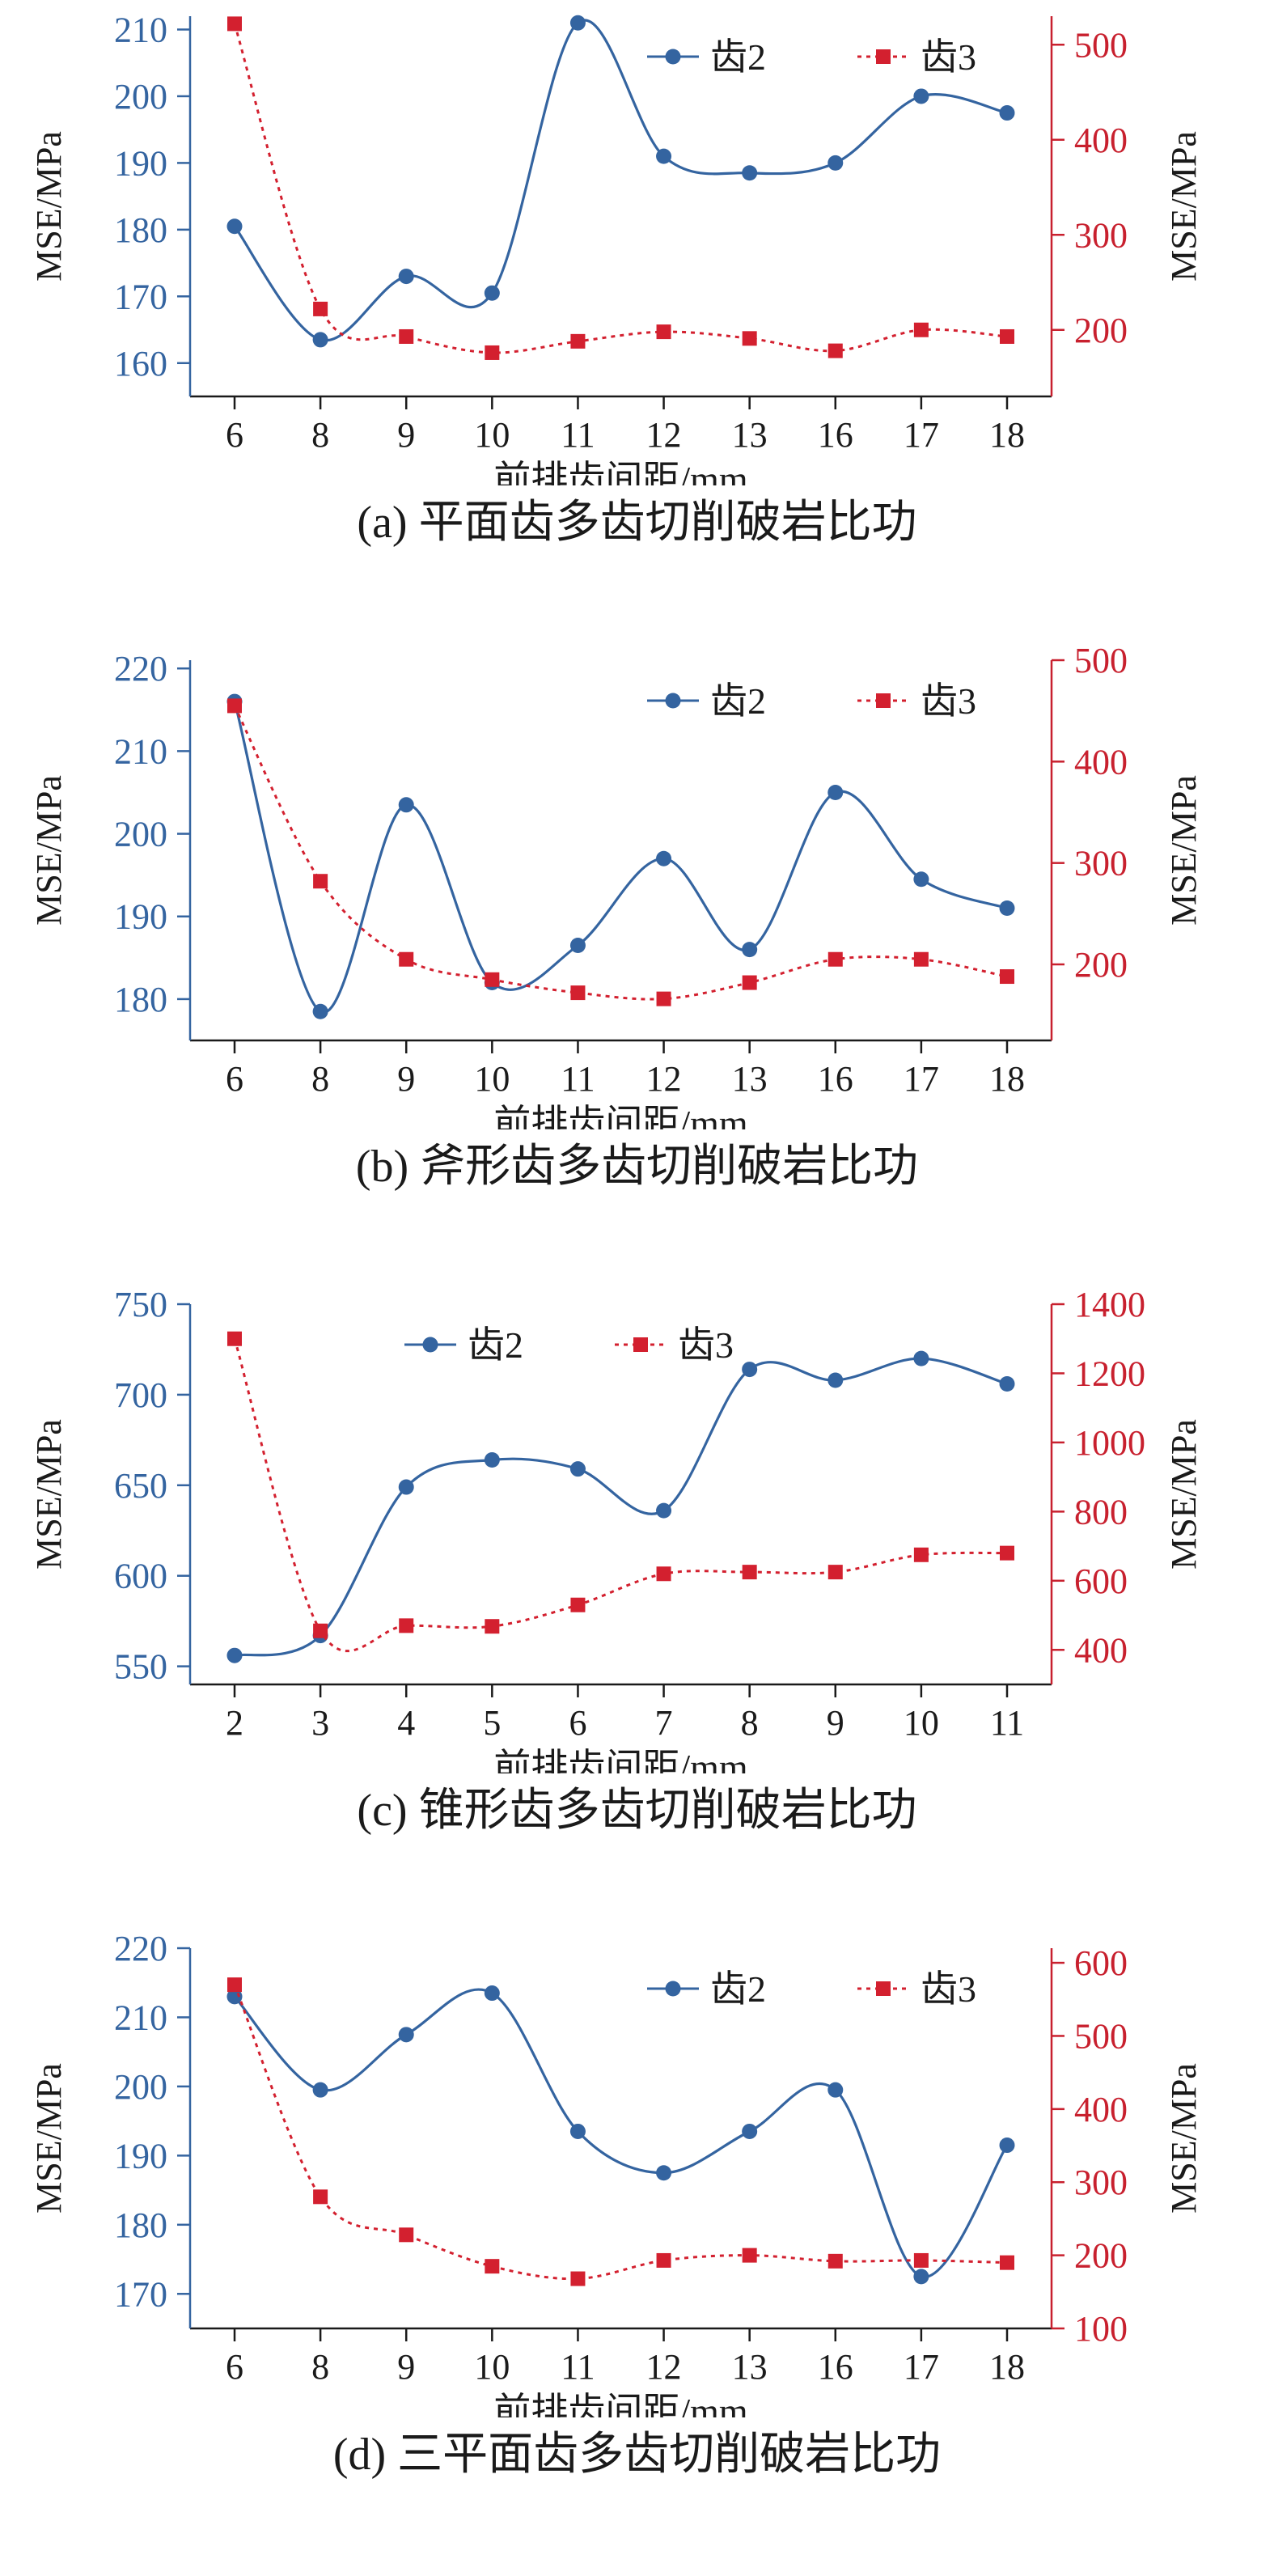 The width and height of the screenshot is (1274, 2576). I want to click on right-y-tick-label: 1400, so click(1109, 1306).